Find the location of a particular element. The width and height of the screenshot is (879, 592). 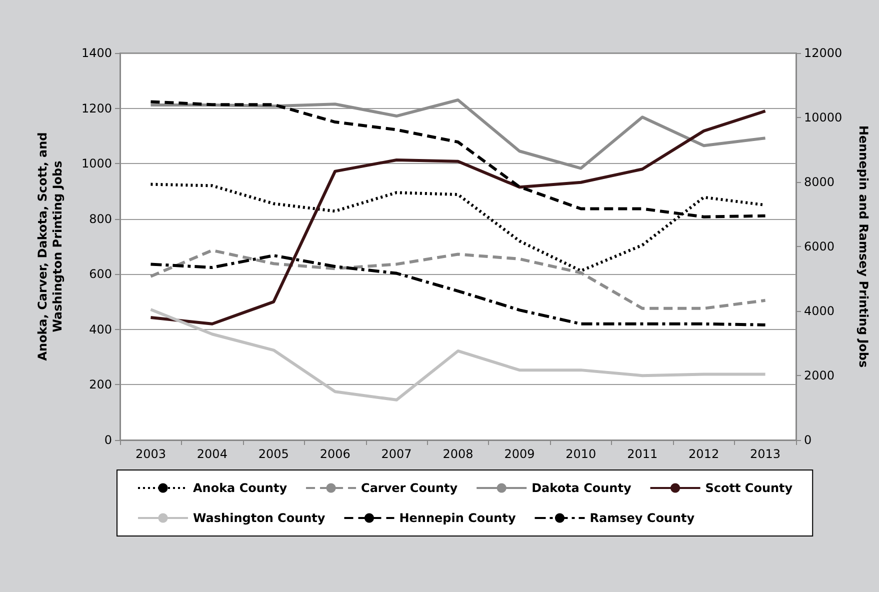

y2-axis-title: Hennepin and Ramsey Printing Jobs is located at coordinates (863, 246).